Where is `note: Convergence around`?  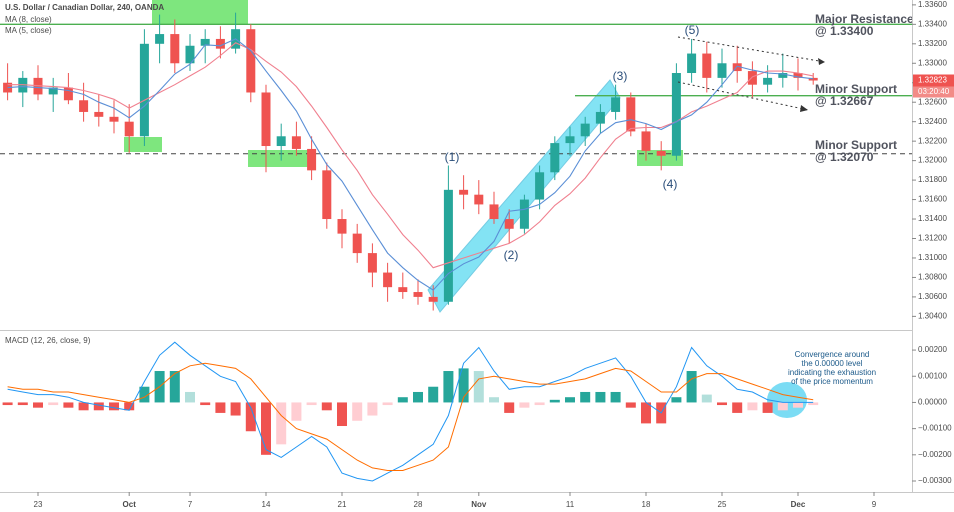
note: Convergence around is located at coordinates (832, 354).